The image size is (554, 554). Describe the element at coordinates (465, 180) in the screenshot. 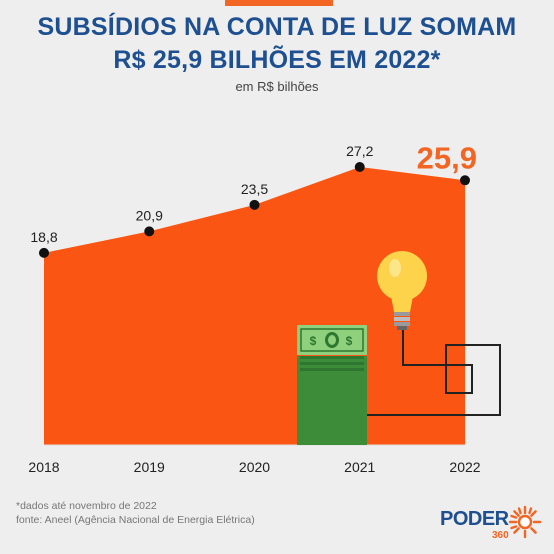

I see `data-point-2022` at that location.